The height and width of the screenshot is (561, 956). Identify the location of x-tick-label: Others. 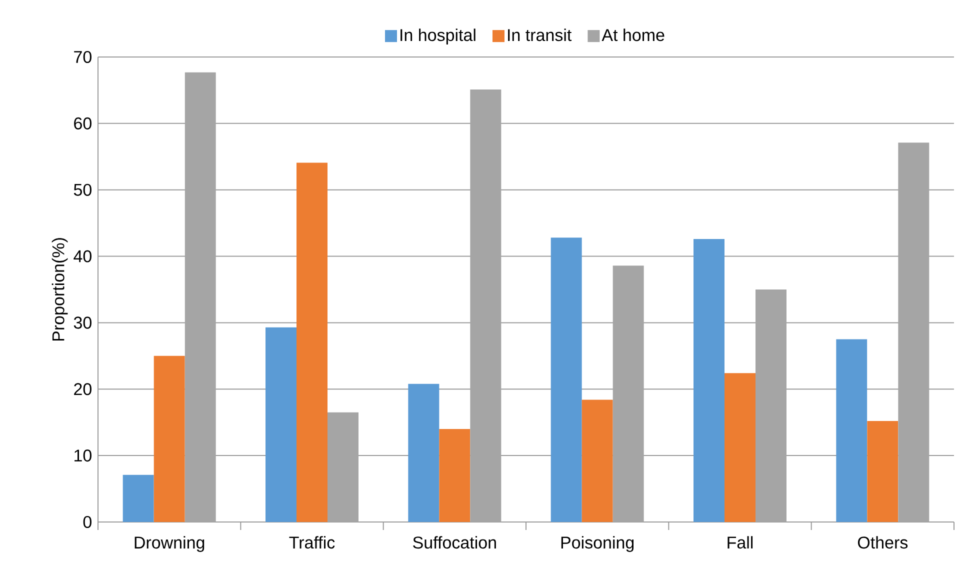
(883, 542).